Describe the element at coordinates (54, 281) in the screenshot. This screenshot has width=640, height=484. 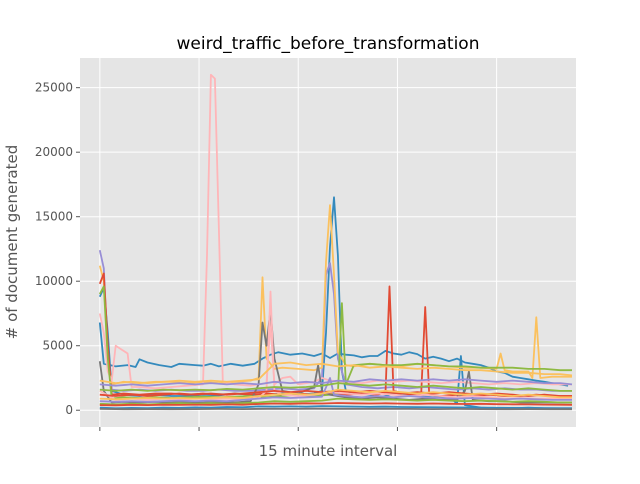
I see `y-tick-label: 10000` at that location.